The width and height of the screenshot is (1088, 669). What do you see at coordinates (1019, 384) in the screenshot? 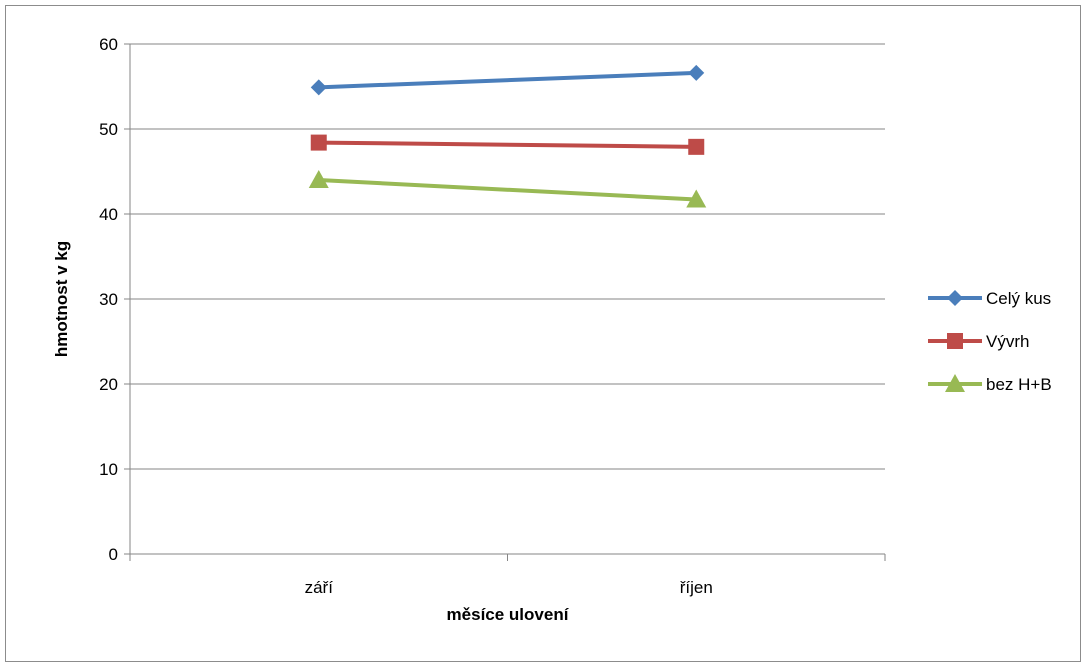
I see `legend-label: bez H+B` at bounding box center [1019, 384].